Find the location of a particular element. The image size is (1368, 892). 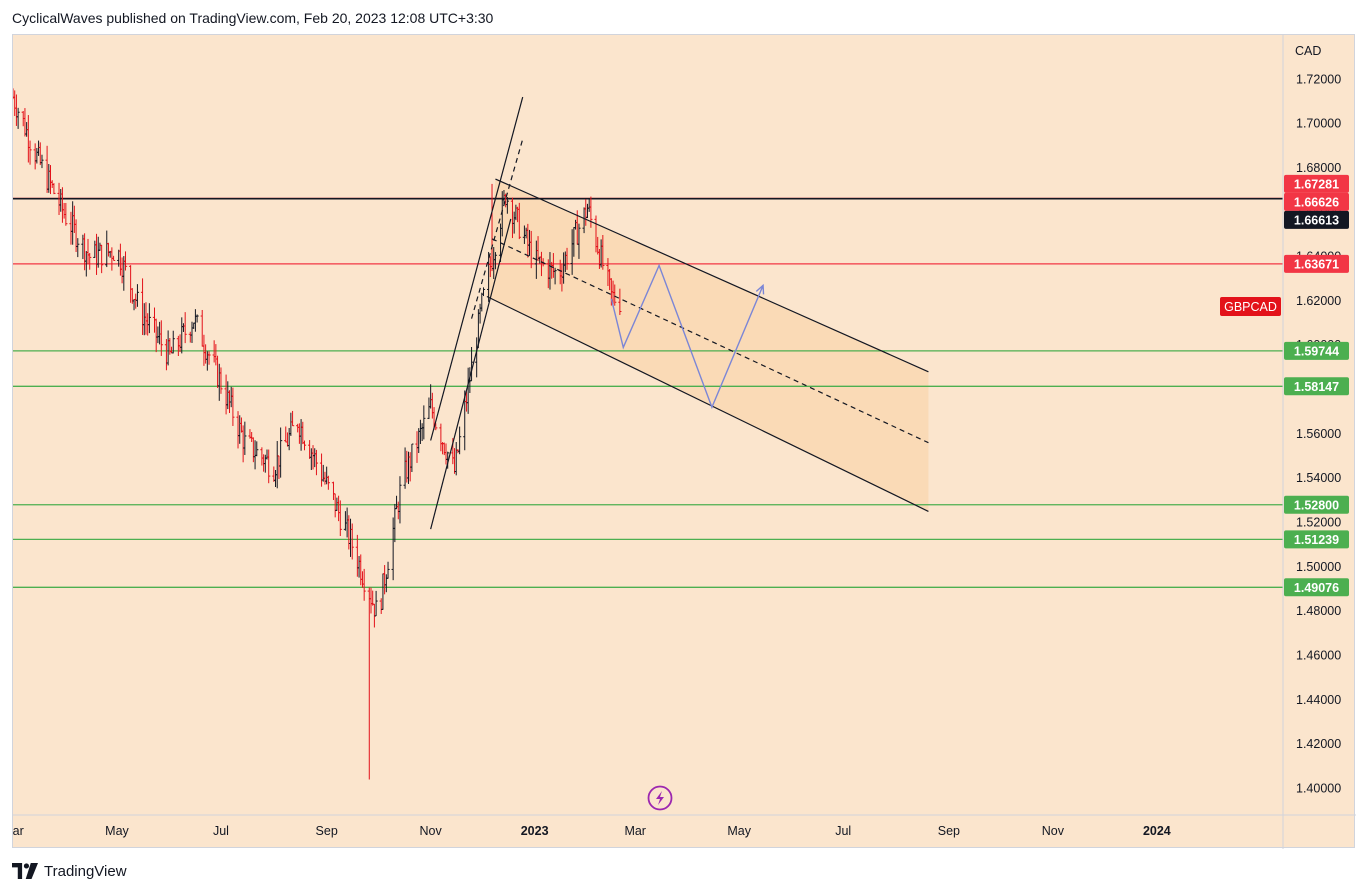

time-tick-label: Sep is located at coordinates (327, 831).